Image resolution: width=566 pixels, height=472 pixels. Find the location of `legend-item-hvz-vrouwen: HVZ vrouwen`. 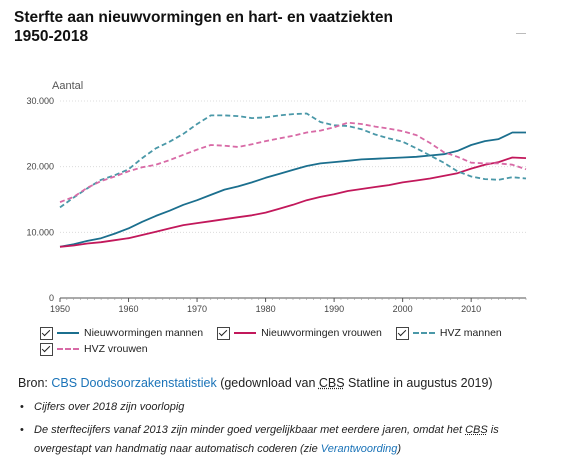

legend-item-hvz-vrouwen: HVZ vrouwen is located at coordinates (94, 349).